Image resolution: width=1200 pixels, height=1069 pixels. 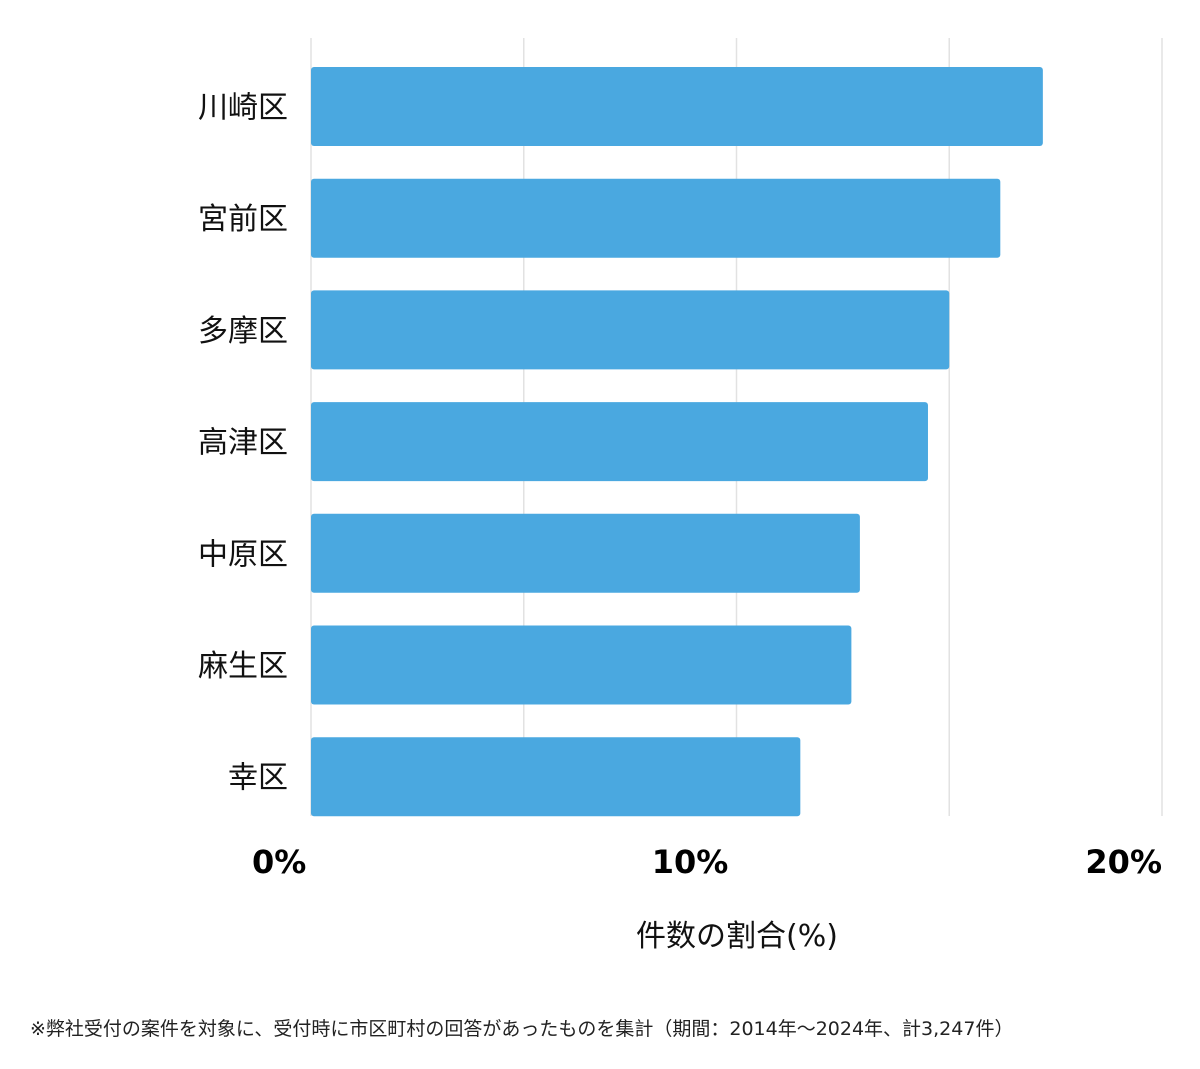 What do you see at coordinates (243, 108) in the screenshot?
I see `category-label: 川崎区` at bounding box center [243, 108].